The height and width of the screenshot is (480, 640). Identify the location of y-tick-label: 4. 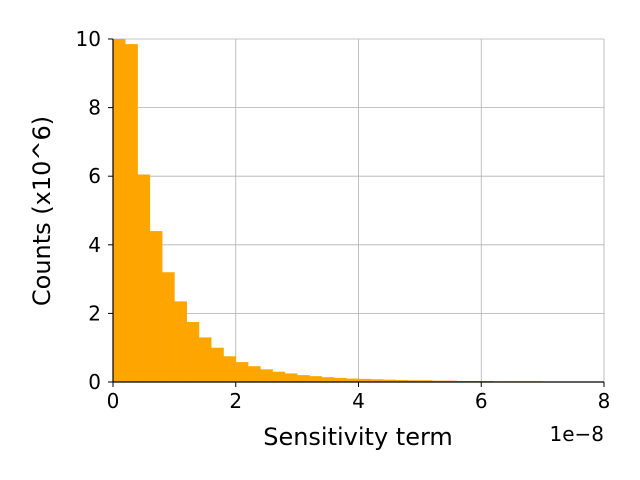
(94, 245).